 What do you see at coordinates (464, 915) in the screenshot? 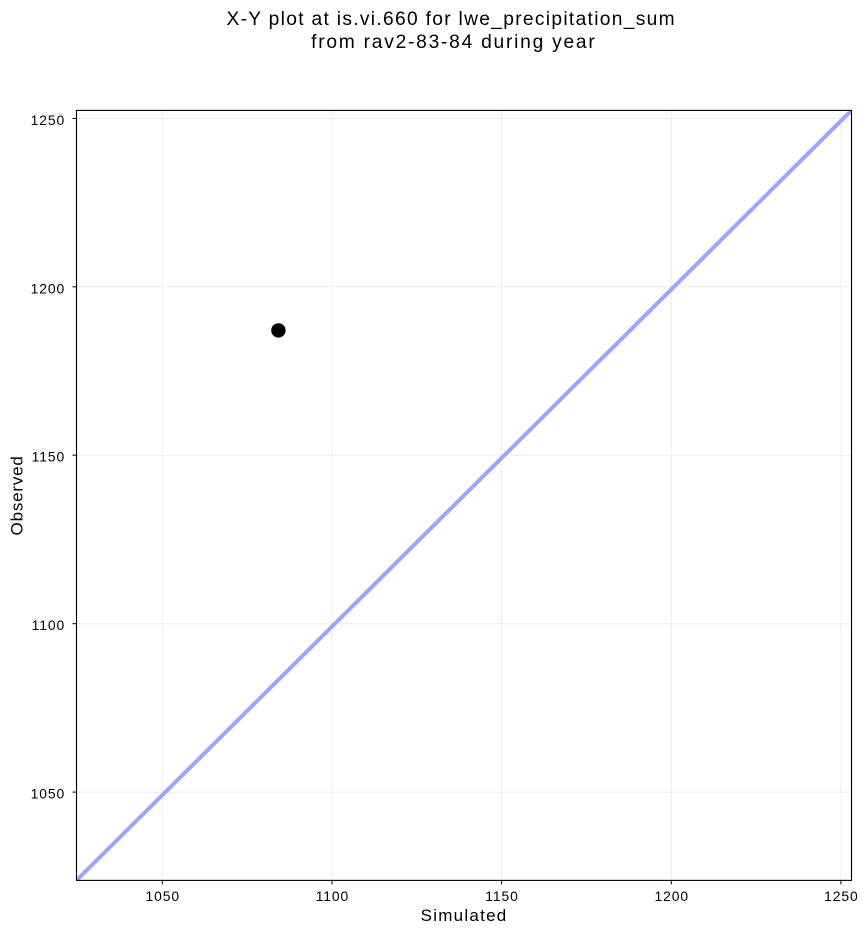
I see `svg-text: Simulated` at bounding box center [464, 915].